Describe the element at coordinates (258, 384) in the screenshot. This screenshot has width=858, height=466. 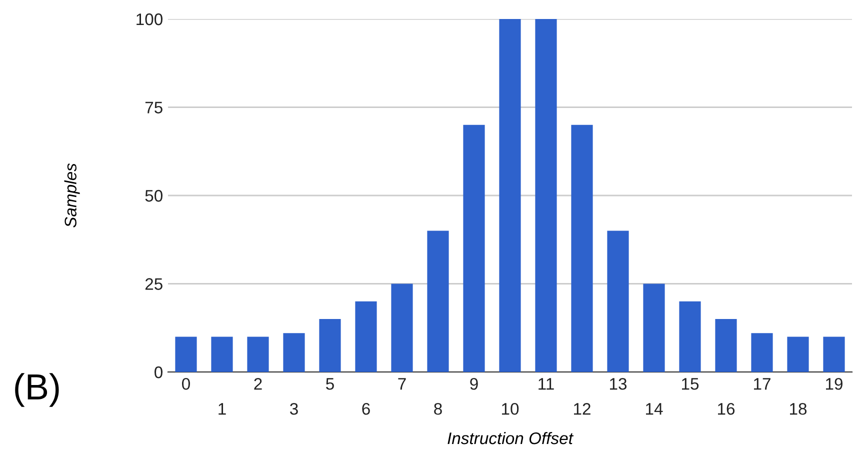
I see `x-tick-label: 2` at that location.